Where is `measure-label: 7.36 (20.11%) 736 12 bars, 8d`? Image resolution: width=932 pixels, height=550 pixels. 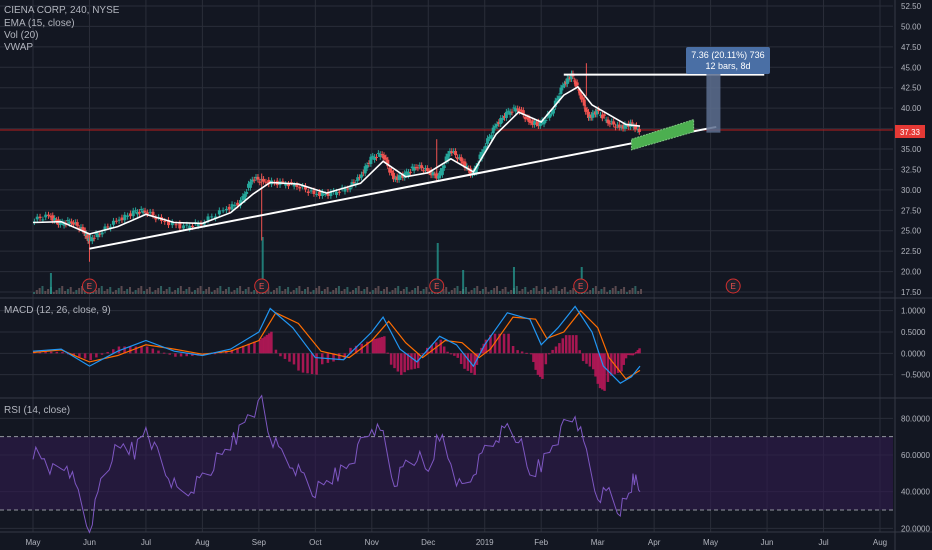 measure-label: 7.36 (20.11%) 736 12 bars, 8d is located at coordinates (728, 60).